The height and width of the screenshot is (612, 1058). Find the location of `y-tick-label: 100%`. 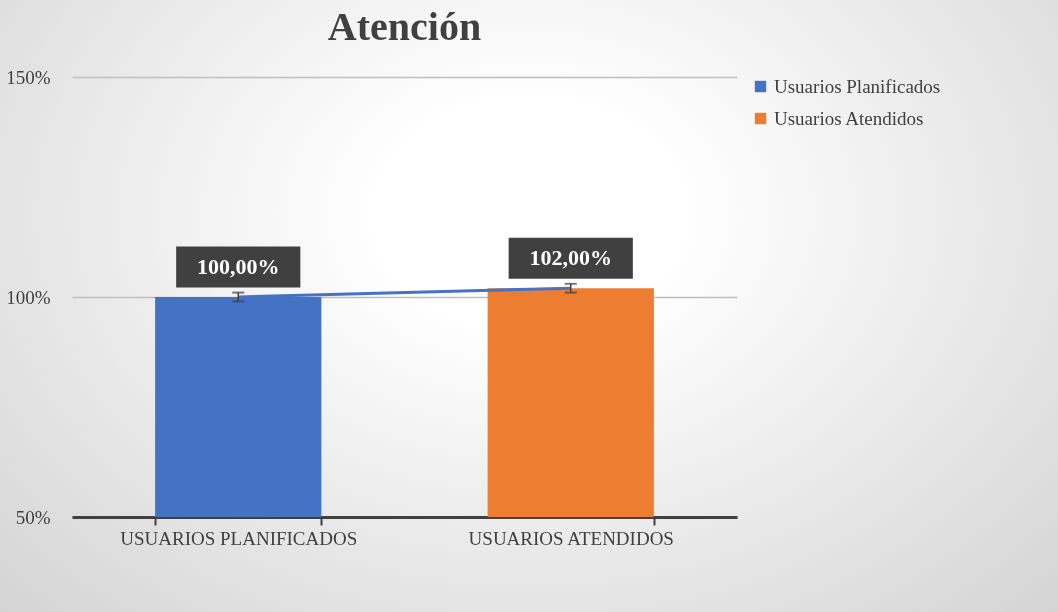

y-tick-label: 100% is located at coordinates (28, 297).